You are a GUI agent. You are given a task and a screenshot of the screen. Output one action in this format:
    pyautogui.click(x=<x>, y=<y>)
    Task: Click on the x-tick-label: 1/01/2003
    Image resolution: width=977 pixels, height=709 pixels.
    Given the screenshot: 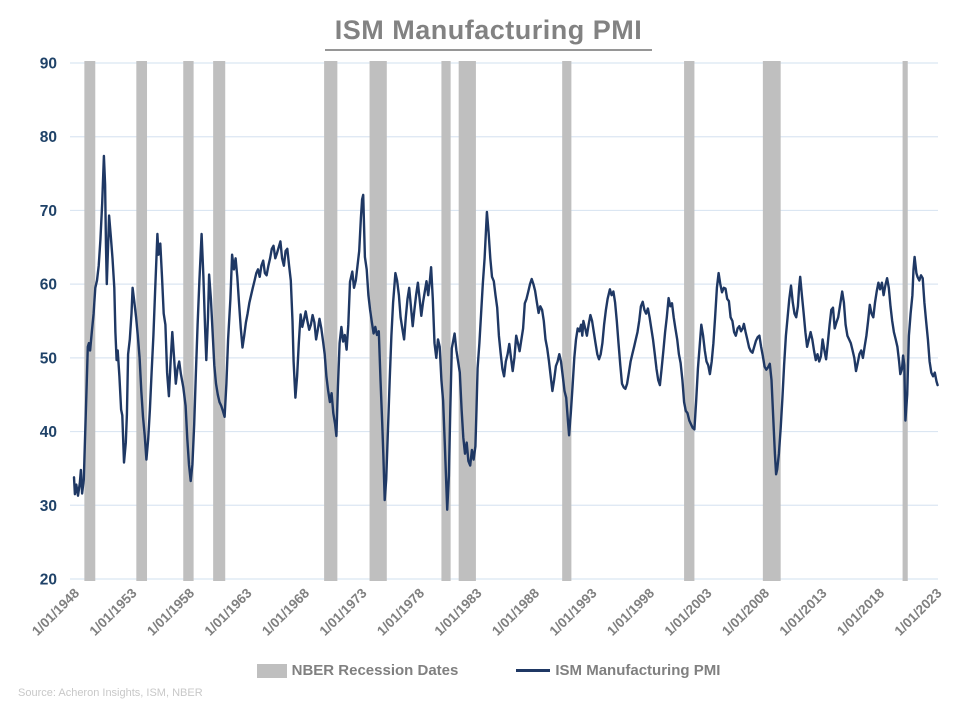 What is the action you would take?
    pyautogui.click(x=688, y=611)
    